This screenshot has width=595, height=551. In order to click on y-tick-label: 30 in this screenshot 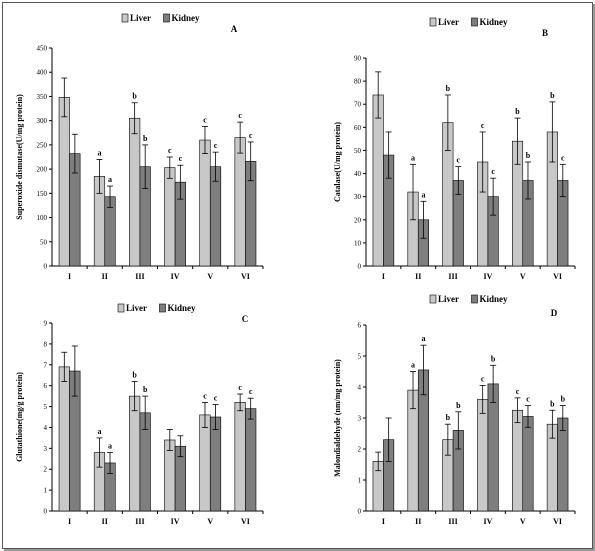, I will do `click(358, 197)`.